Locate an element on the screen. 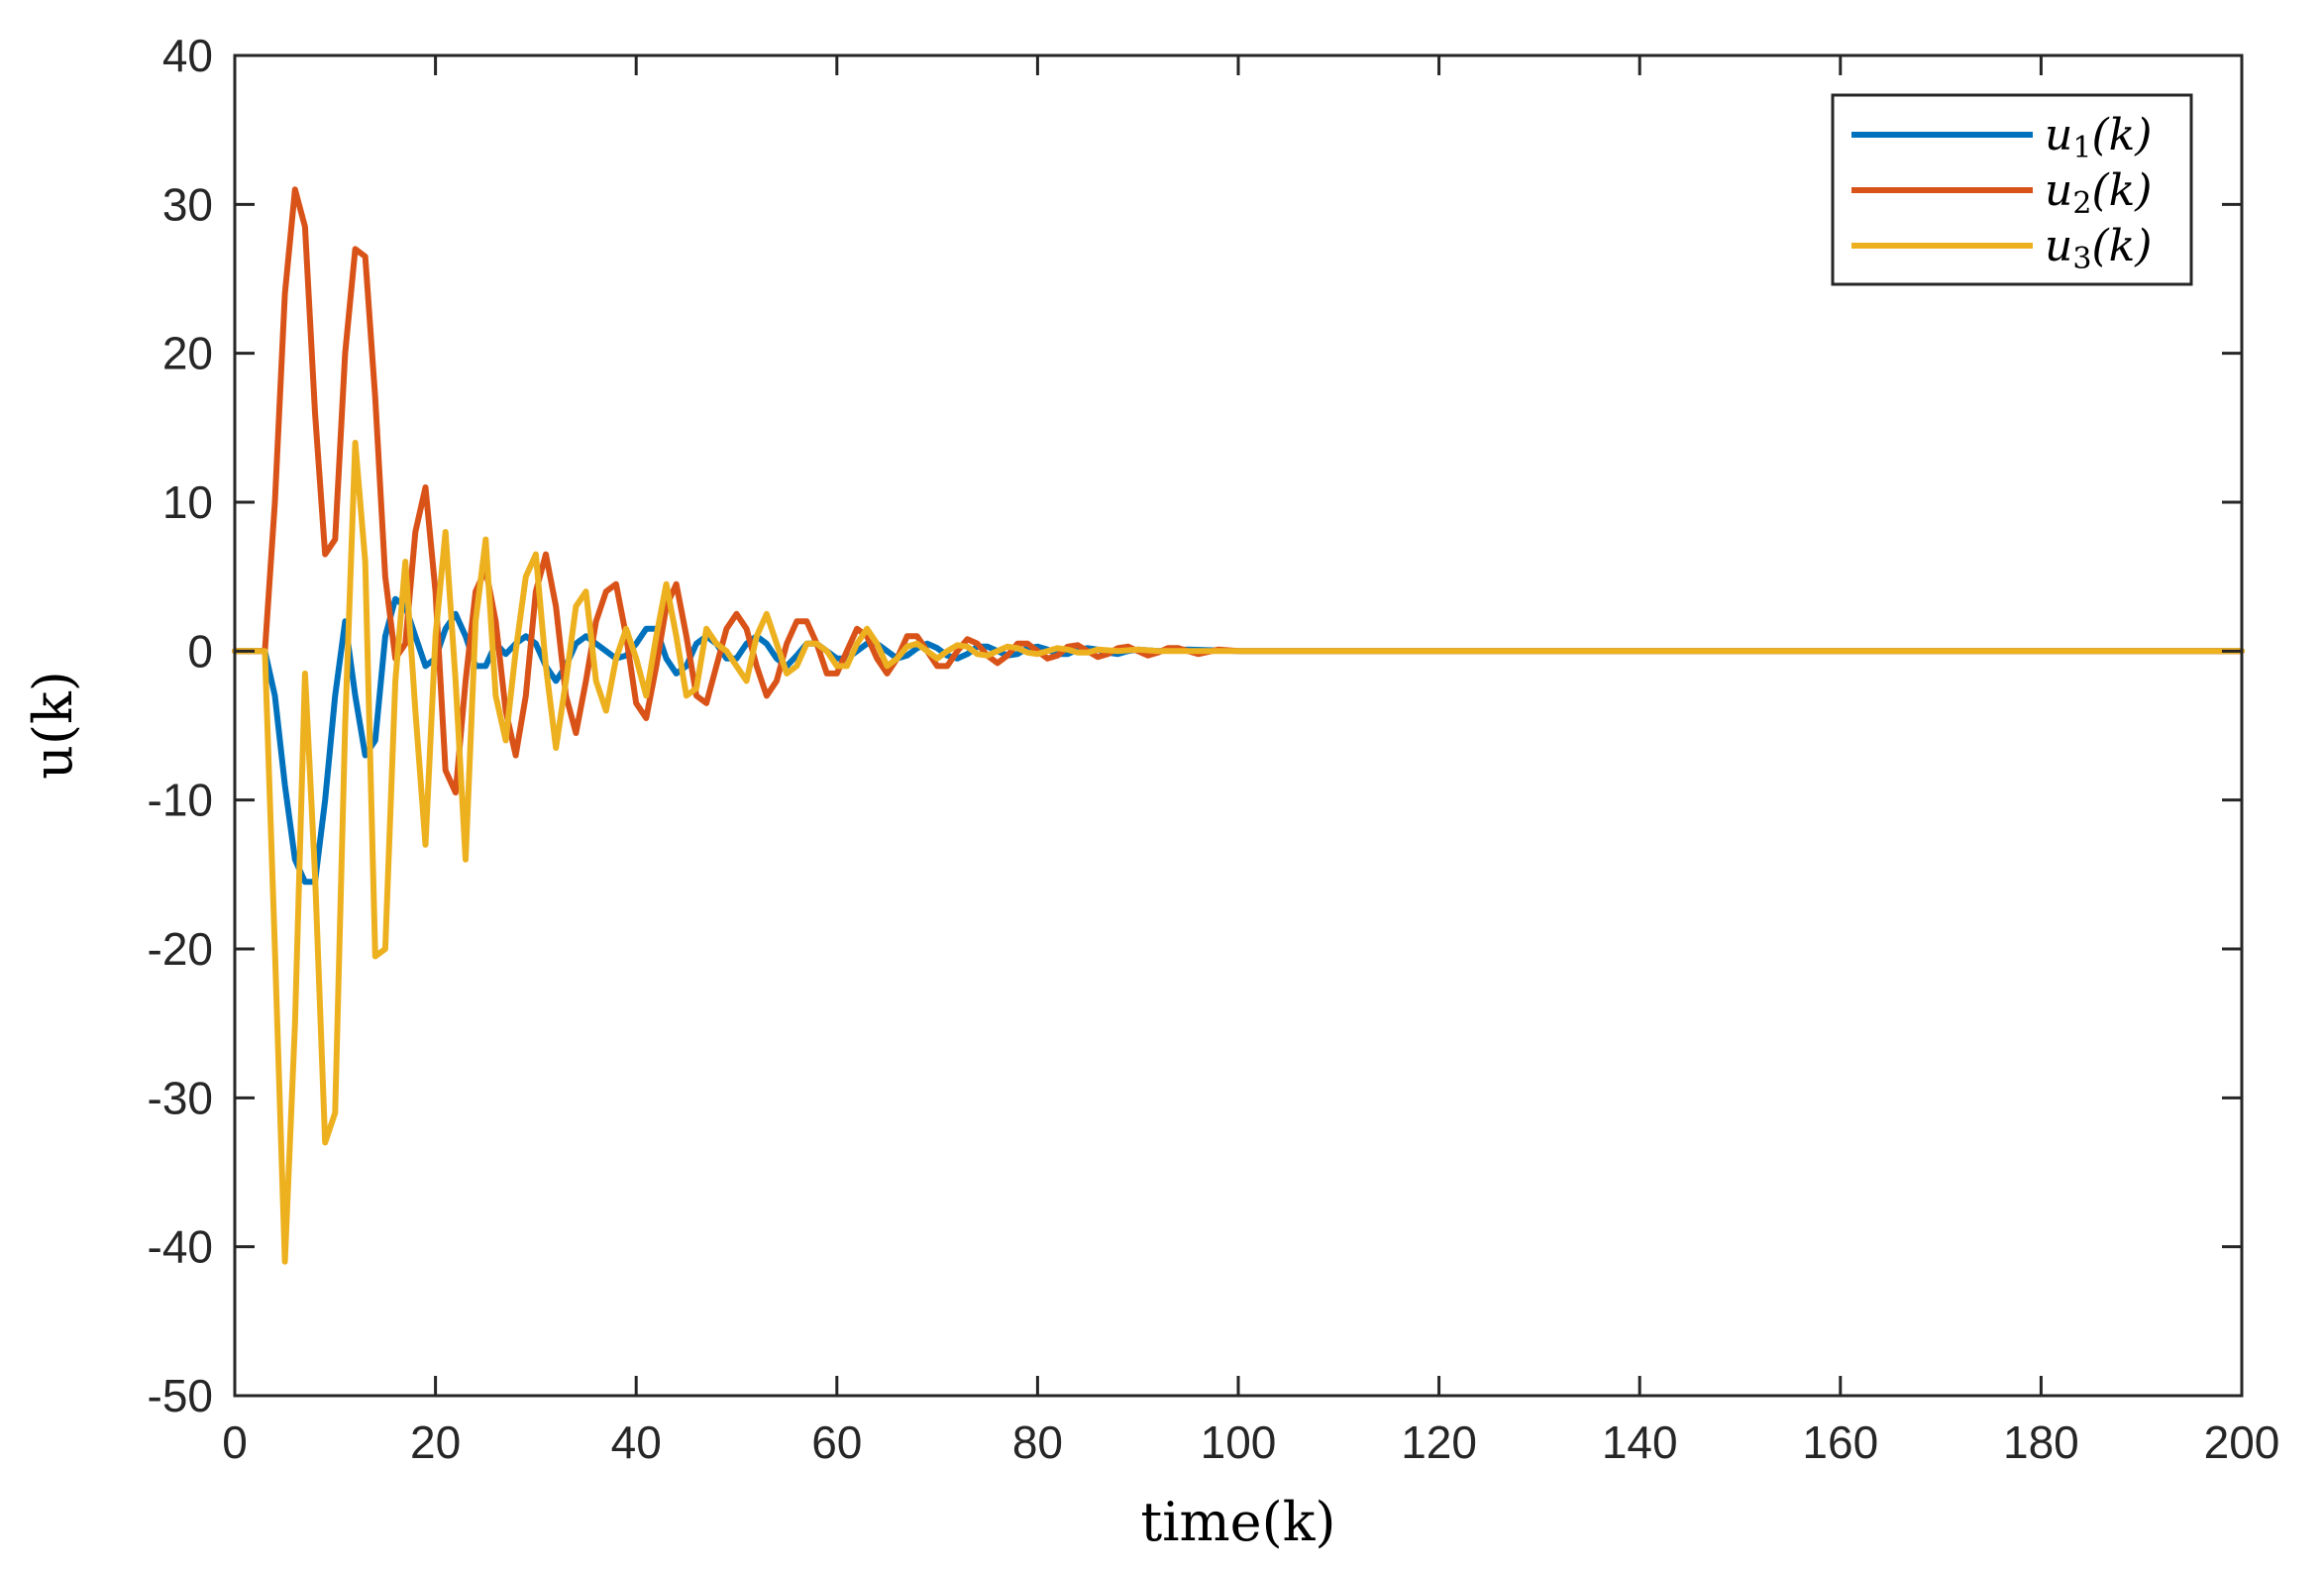 This screenshot has height=1571, width=2324. x-tick-label: 20 is located at coordinates (435, 1442).